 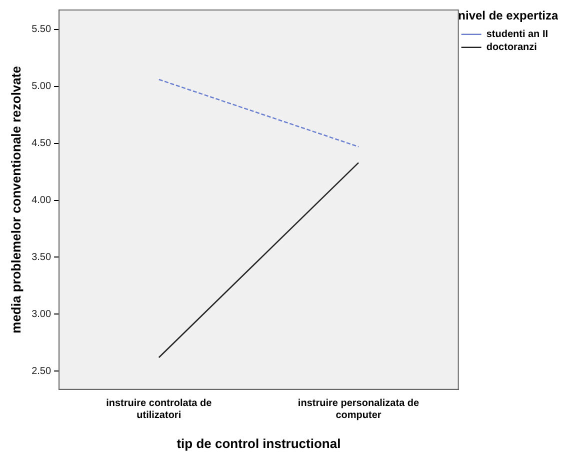 What do you see at coordinates (508, 15) in the screenshot?
I see `legend-title: nivel de expertiza` at bounding box center [508, 15].